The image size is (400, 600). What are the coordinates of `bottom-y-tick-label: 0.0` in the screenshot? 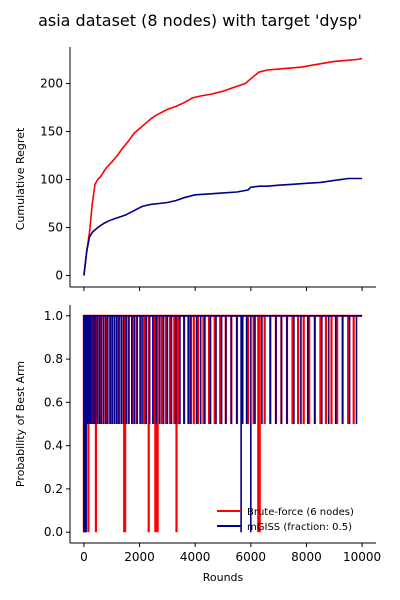 It's located at (53, 532).